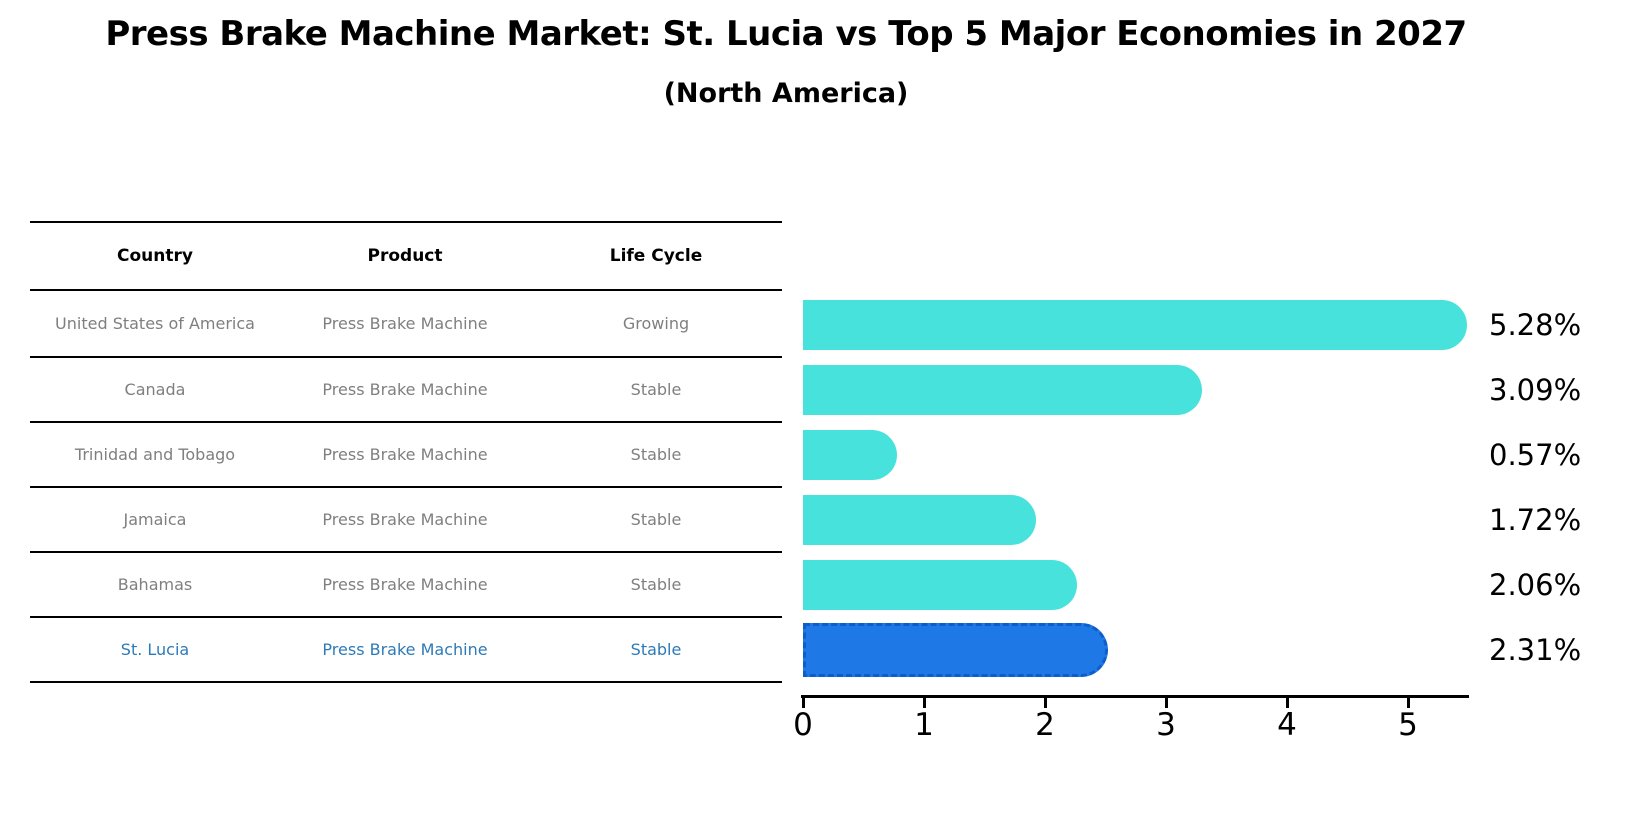 This screenshot has width=1634, height=823. I want to click on country-cell: Canada, so click(155, 389).